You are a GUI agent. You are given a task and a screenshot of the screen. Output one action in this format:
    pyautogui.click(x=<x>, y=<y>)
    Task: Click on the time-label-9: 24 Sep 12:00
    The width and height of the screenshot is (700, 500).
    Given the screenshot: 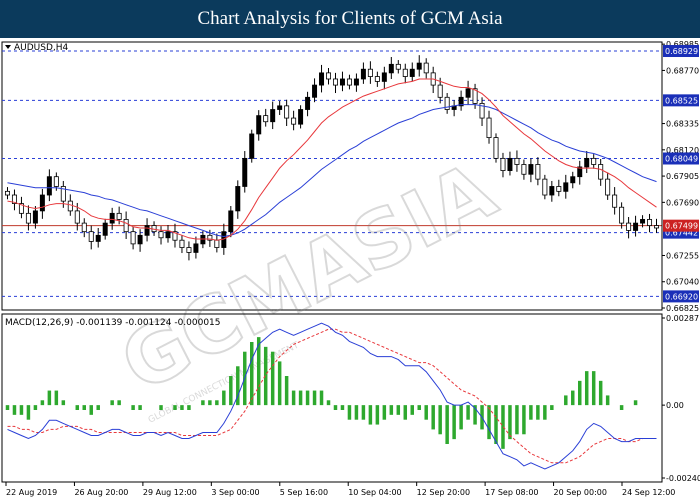 What is the action you would take?
    pyautogui.click(x=648, y=492)
    